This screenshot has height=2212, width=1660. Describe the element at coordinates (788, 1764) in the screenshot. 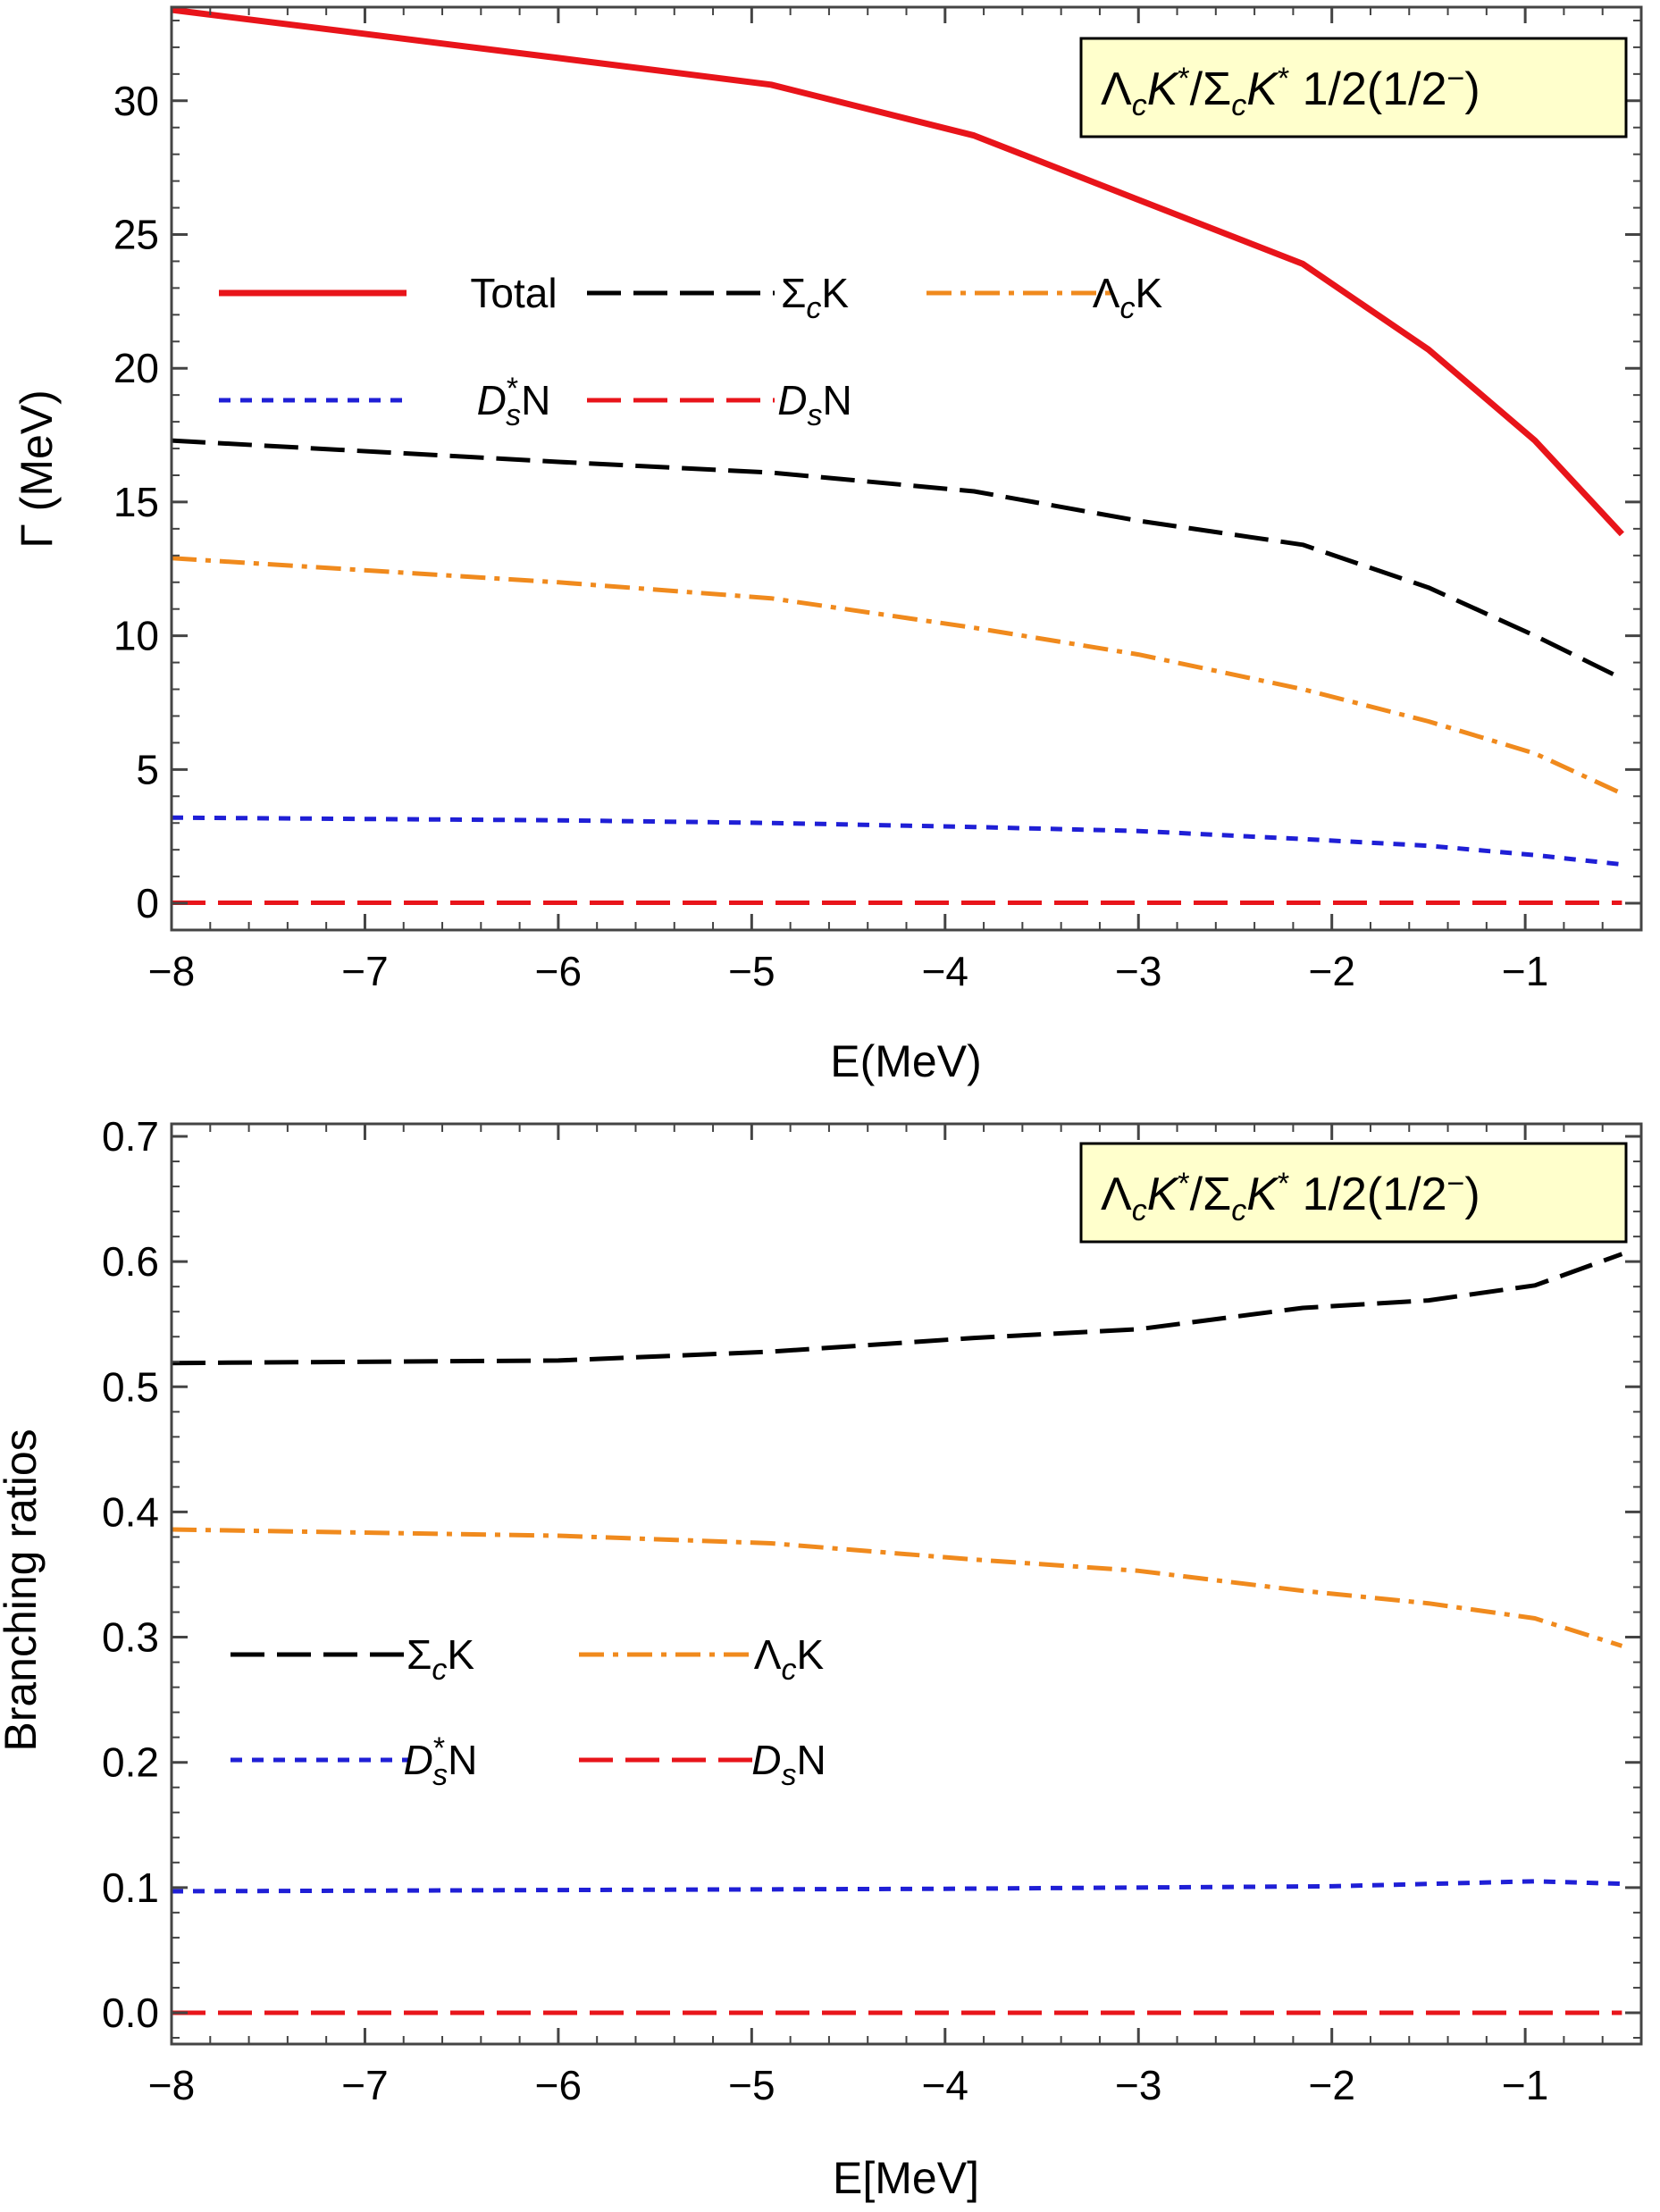

I see `branching-legend-label-3: DsN` at that location.